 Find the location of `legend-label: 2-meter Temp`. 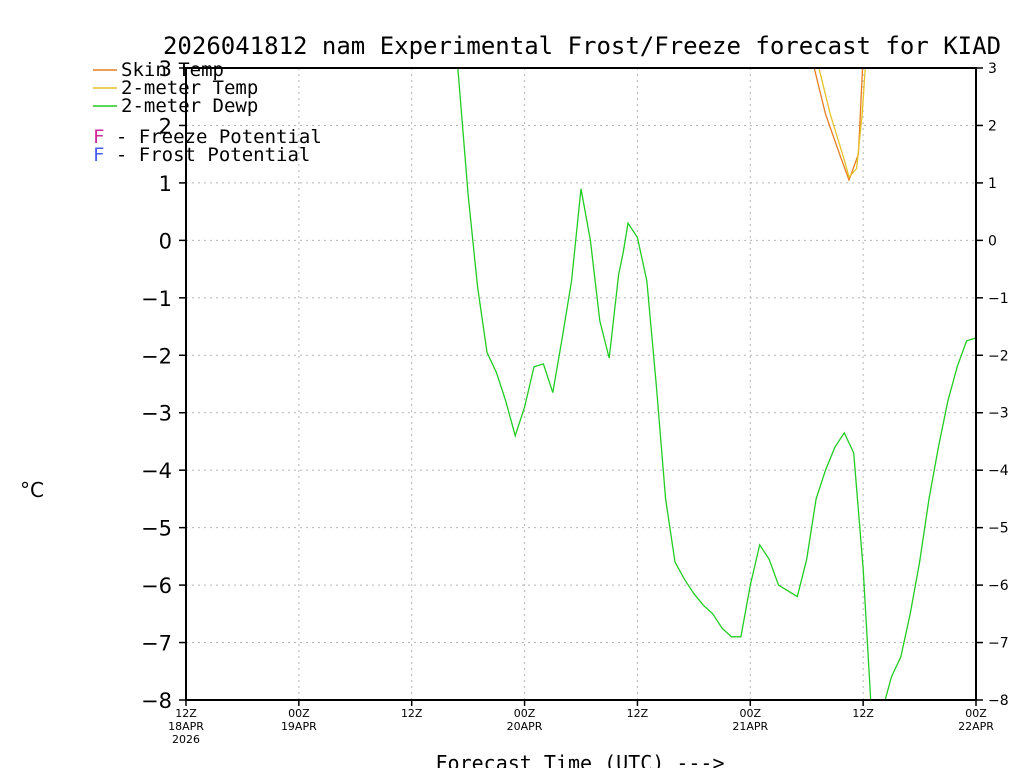

legend-label: 2-meter Temp is located at coordinates (189, 88).